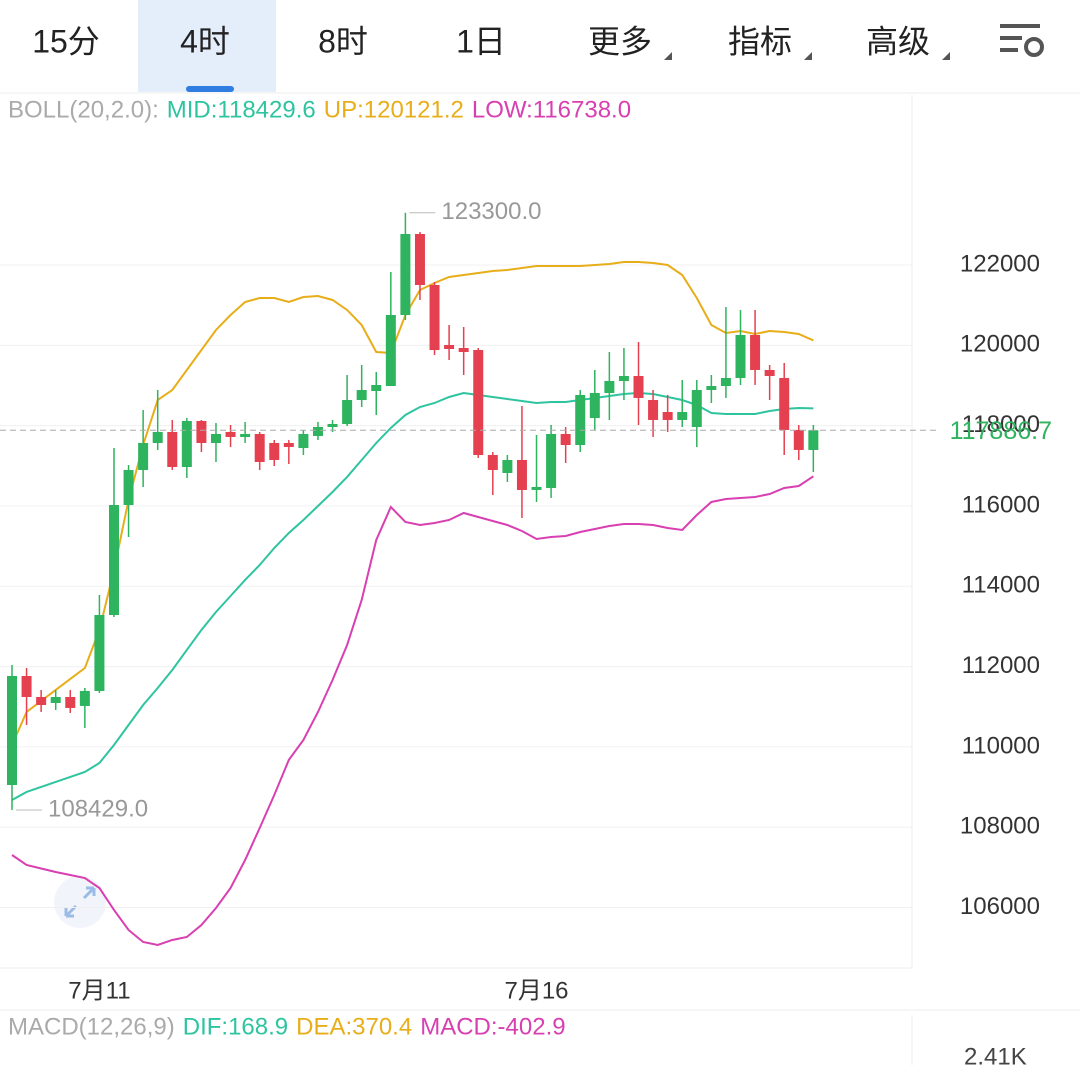 Image resolution: width=1080 pixels, height=1065 pixels. What do you see at coordinates (80, 902) in the screenshot?
I see `expand-icon` at bounding box center [80, 902].